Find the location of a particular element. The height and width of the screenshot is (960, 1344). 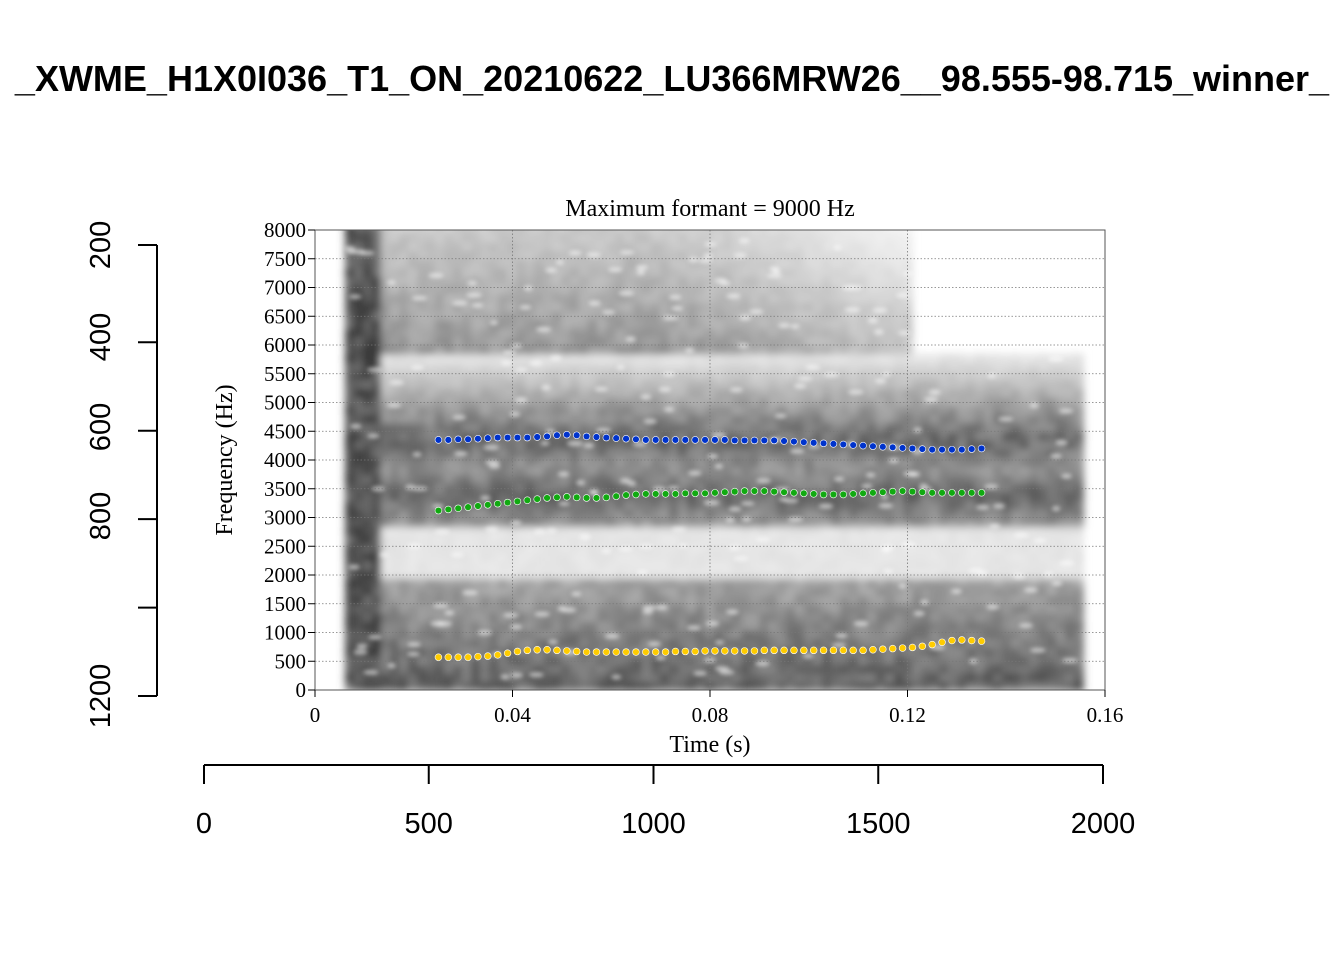

inset-x-tick-label: 0.04 is located at coordinates (512, 715).